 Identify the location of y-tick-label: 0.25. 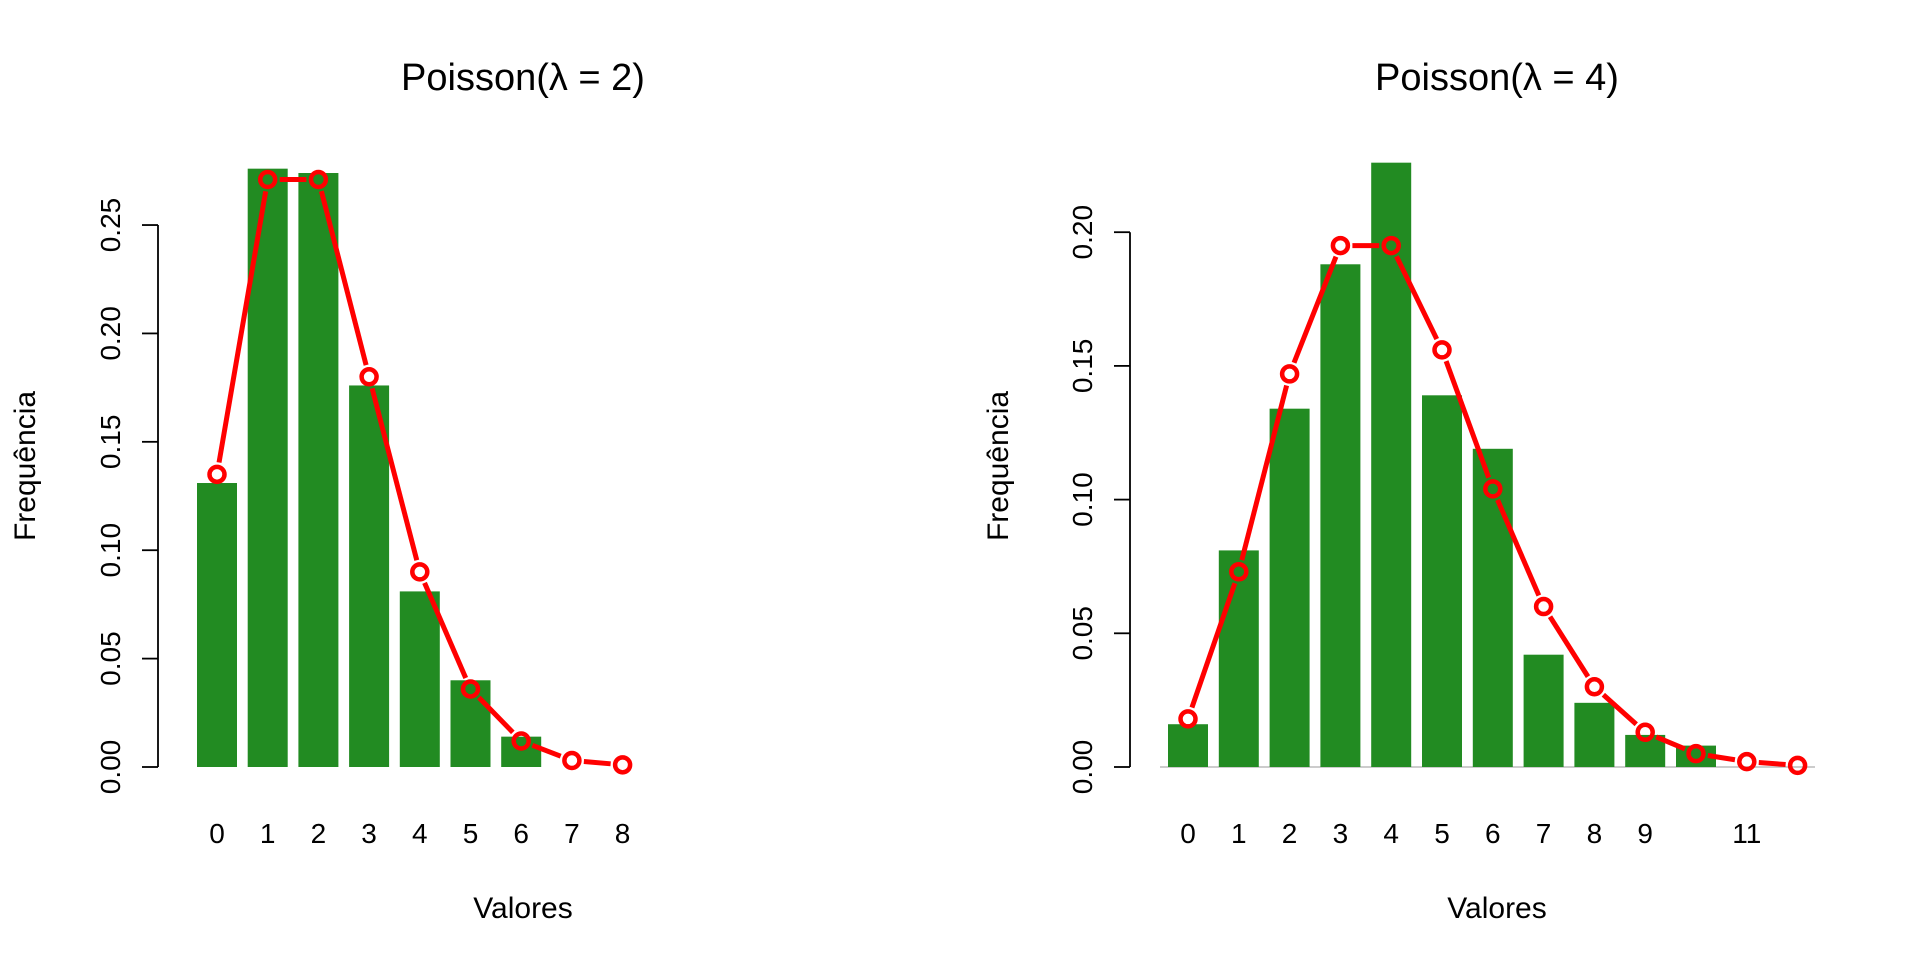
(110, 225).